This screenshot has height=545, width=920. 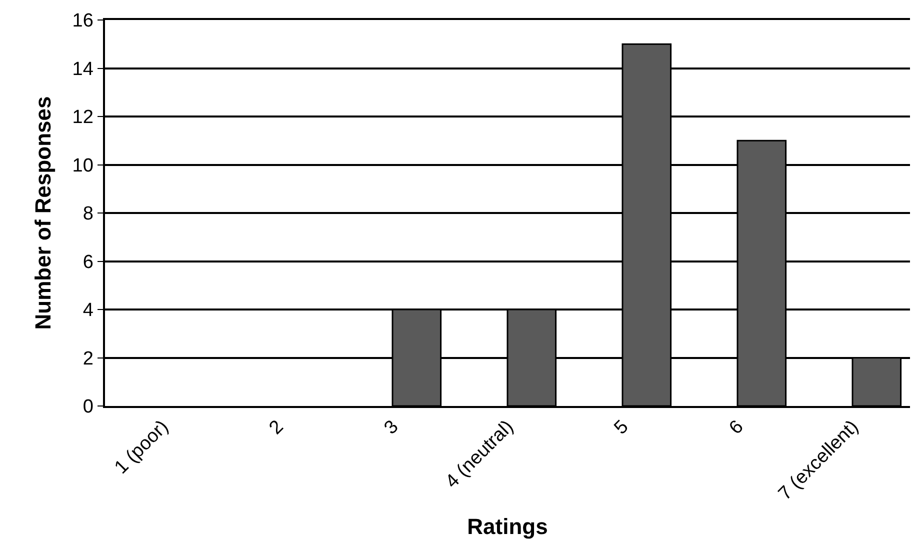 What do you see at coordinates (83, 165) in the screenshot?
I see `y-tick-label: 10` at bounding box center [83, 165].